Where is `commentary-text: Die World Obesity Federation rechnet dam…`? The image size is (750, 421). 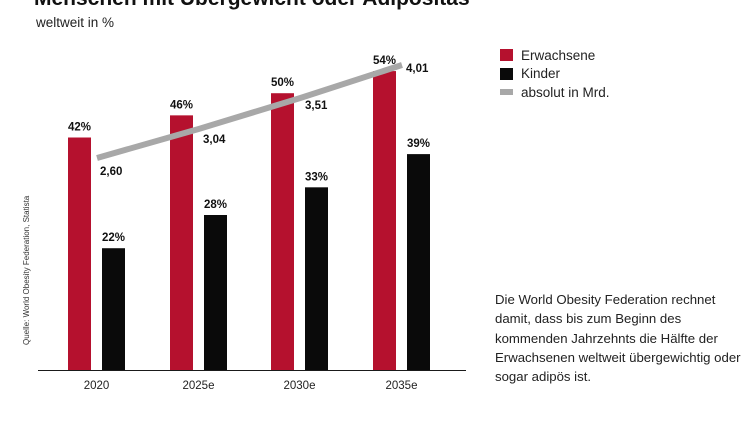
commentary-text: Die World Obesity Federation rechnet dam… is located at coordinates (618, 338).